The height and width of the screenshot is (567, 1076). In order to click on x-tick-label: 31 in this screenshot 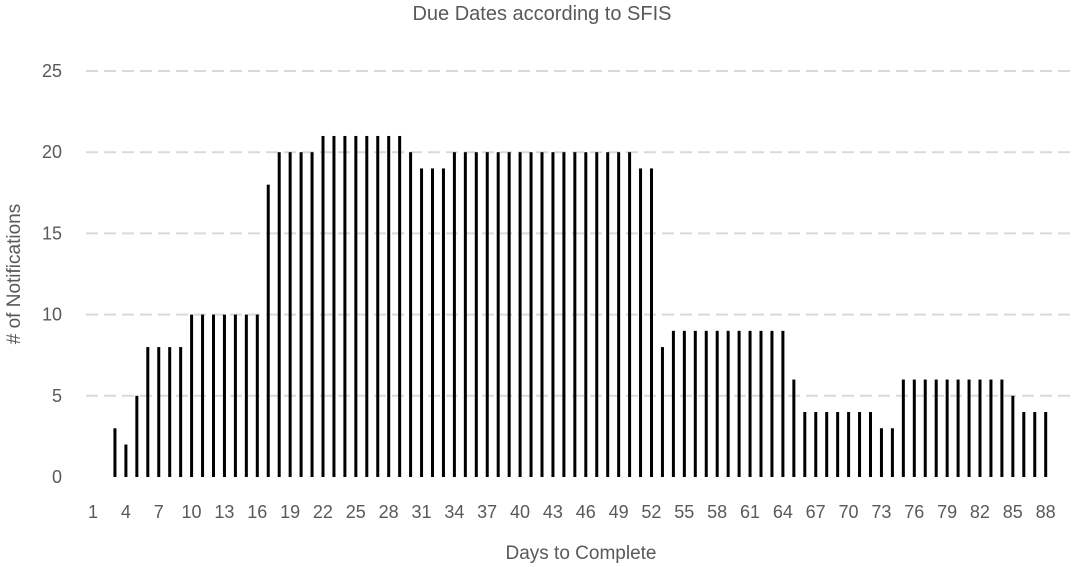, I will do `click(421, 512)`.